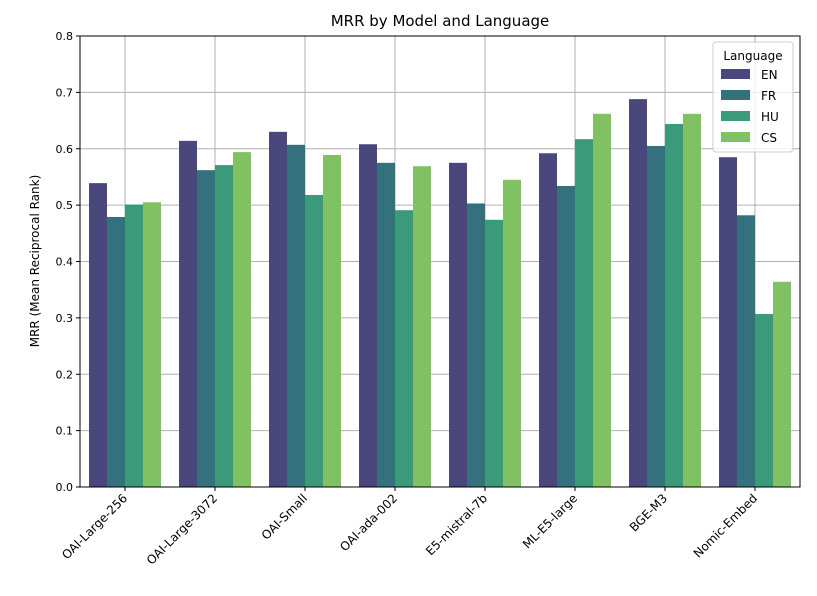 The image size is (817, 596). What do you see at coordinates (764, 400) in the screenshot?
I see `bar-hu-nomic-embed` at bounding box center [764, 400].